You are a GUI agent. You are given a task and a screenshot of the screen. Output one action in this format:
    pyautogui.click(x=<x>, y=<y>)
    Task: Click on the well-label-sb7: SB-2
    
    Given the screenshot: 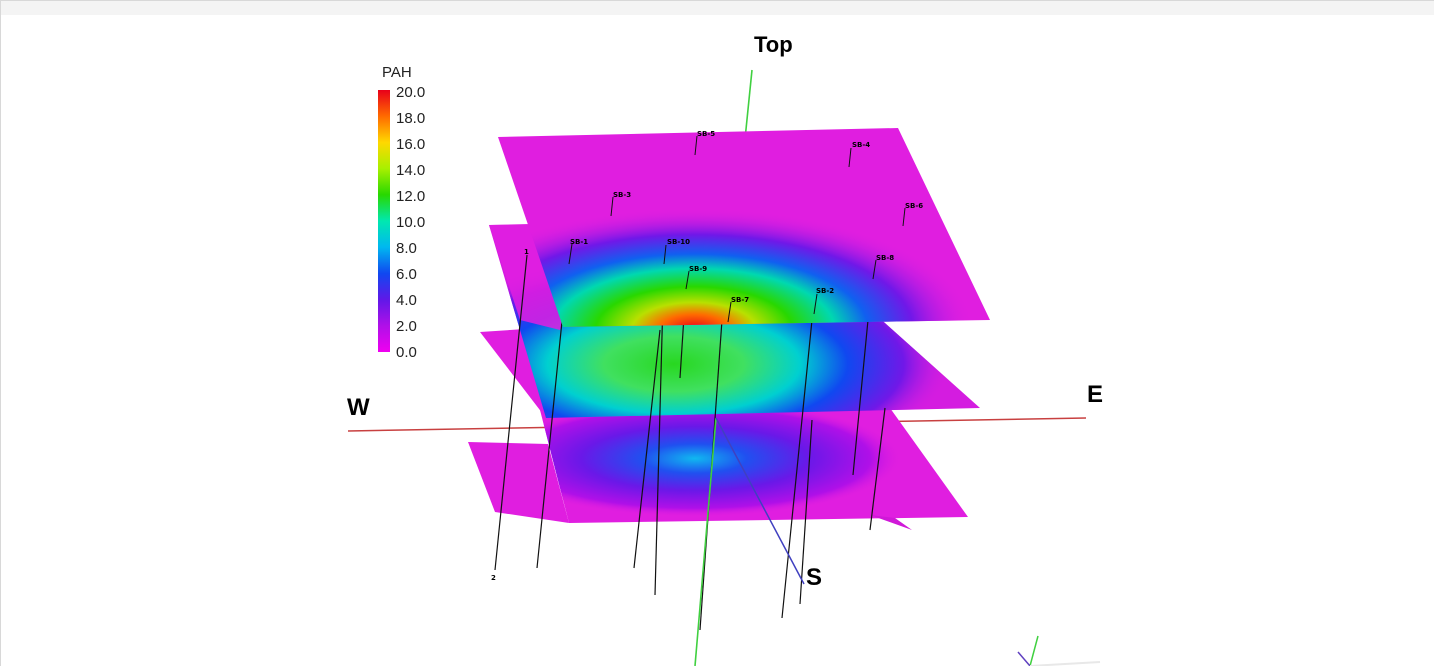 What is the action you would take?
    pyautogui.click(x=825, y=291)
    